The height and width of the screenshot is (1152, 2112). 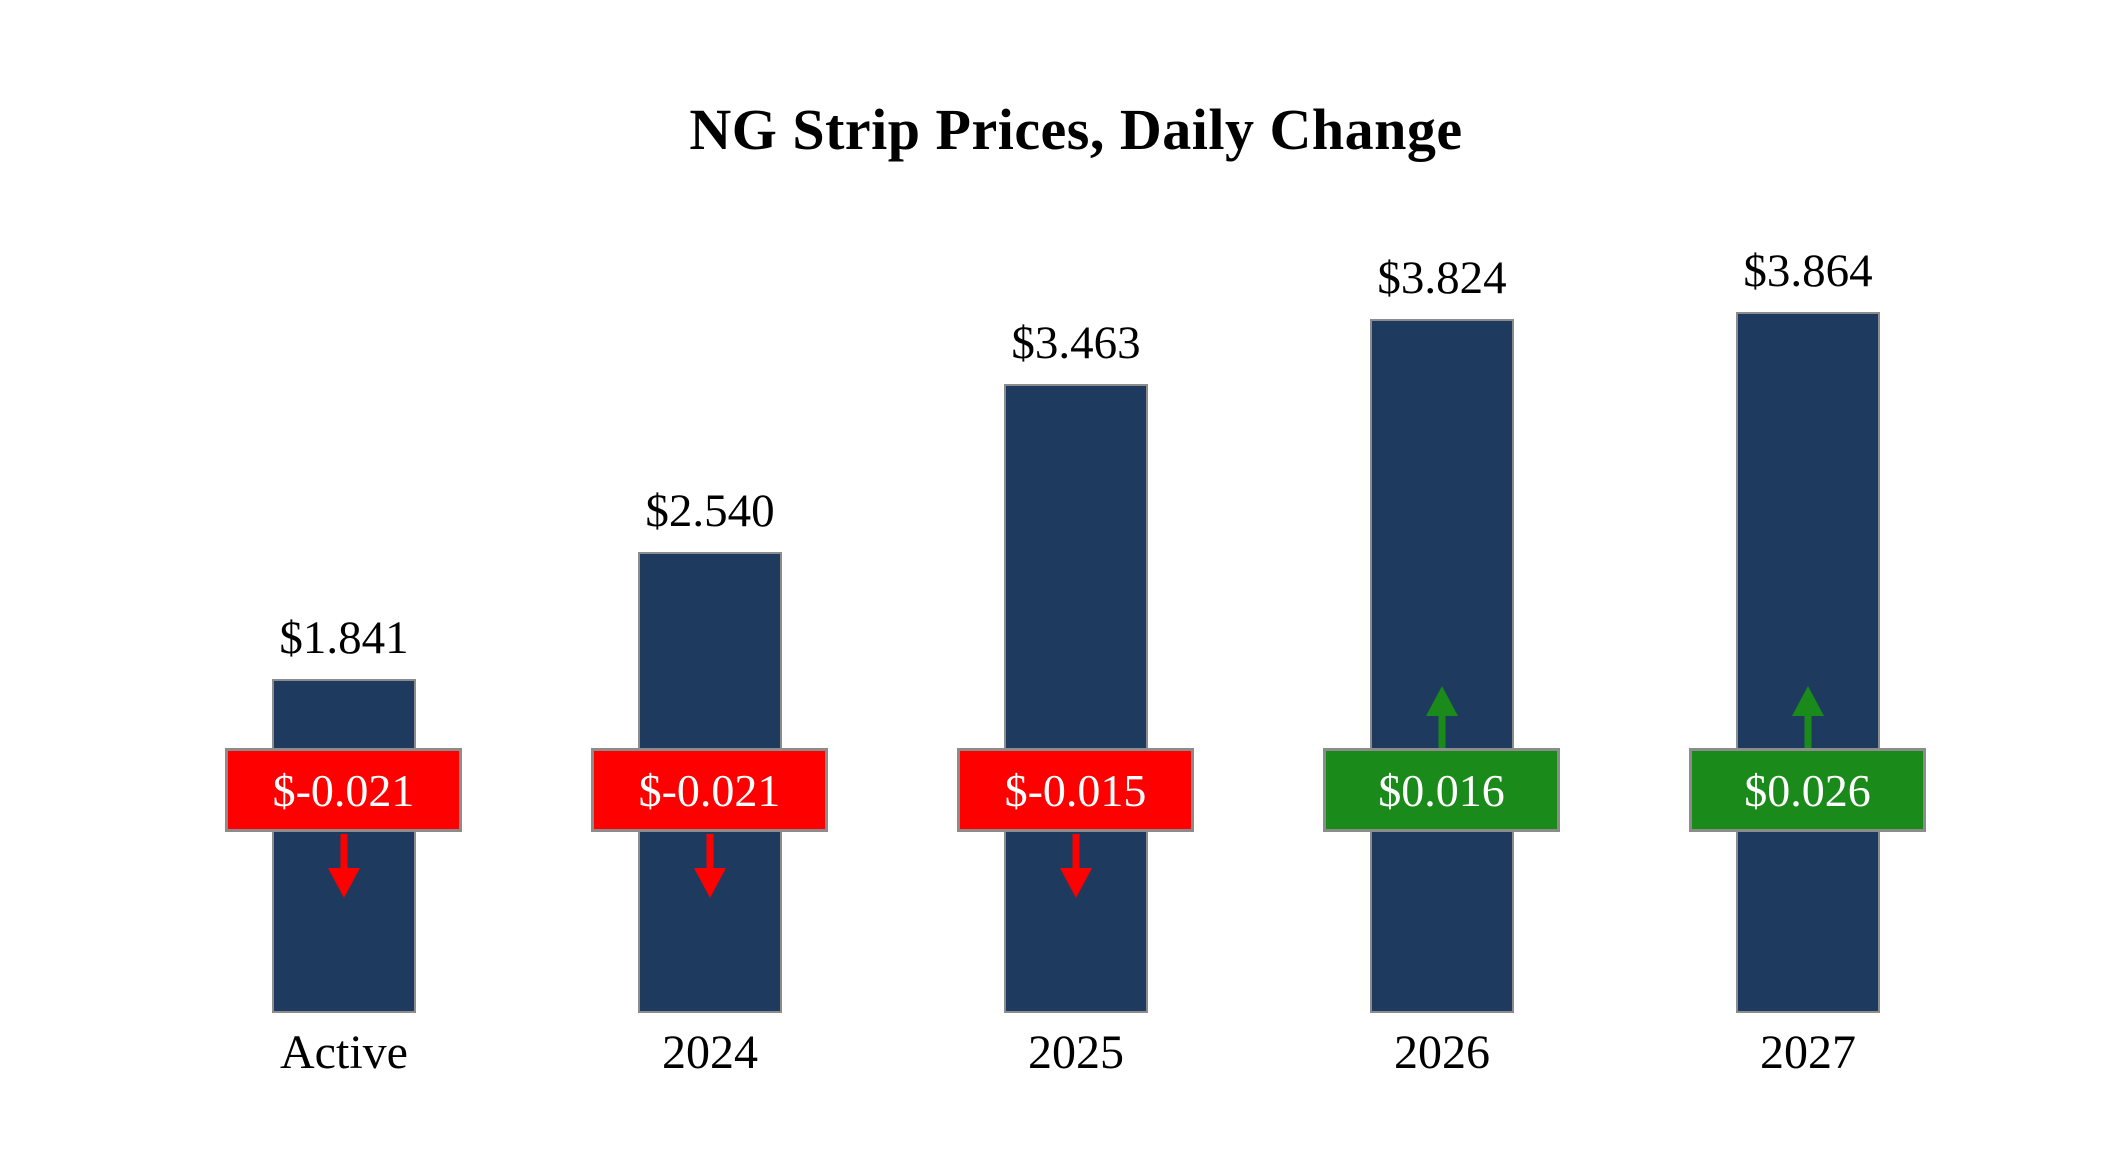 I want to click on change-badge: $-0.015, so click(x=1075, y=790).